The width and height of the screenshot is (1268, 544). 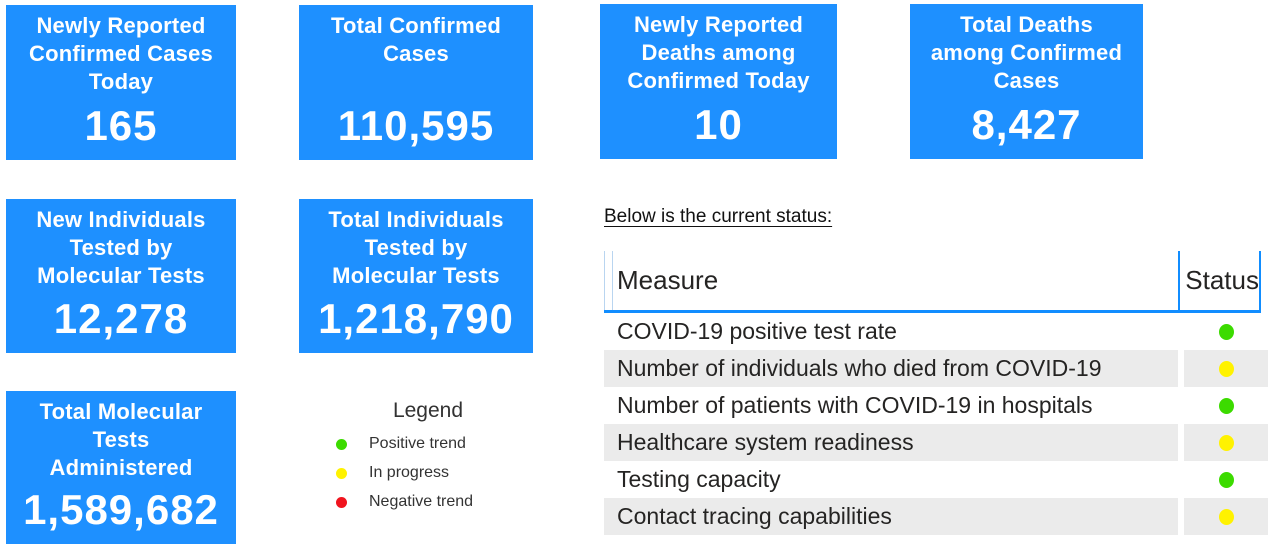 I want to click on table-row: Contact tracing capabilities, so click(x=936, y=516).